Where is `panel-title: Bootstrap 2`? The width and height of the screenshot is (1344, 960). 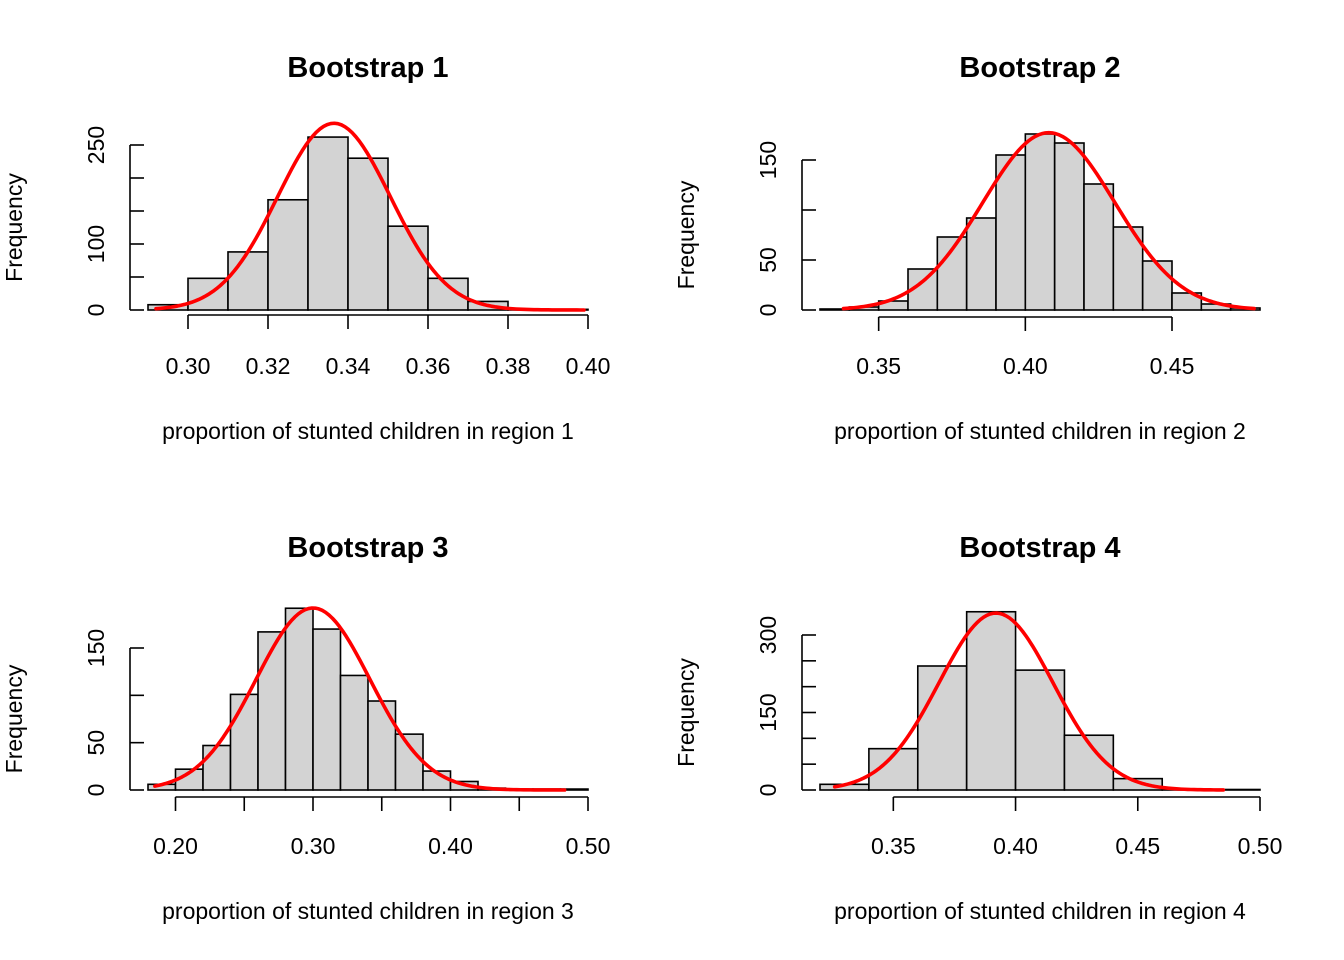
panel-title: Bootstrap 2 is located at coordinates (1039, 68).